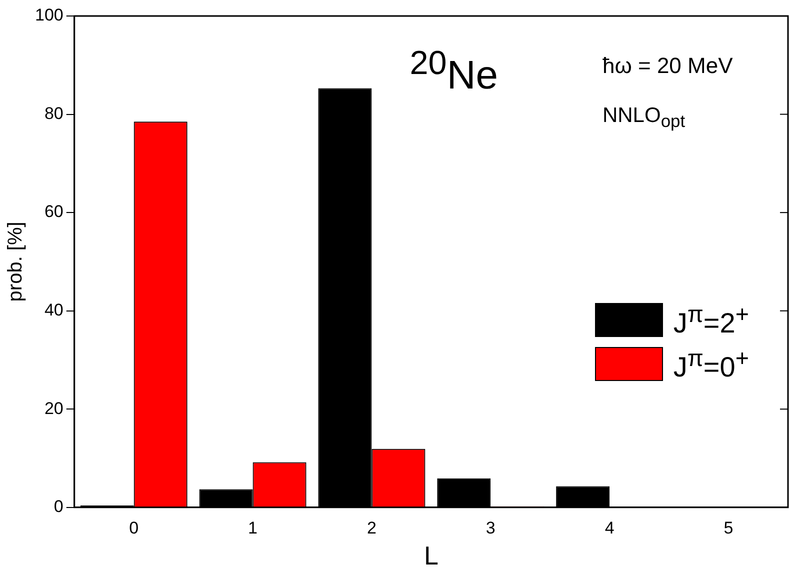 Image resolution: width=798 pixels, height=573 pixels. What do you see at coordinates (644, 118) in the screenshot?
I see `annotation: NNLO$_{opt}$` at bounding box center [644, 118].